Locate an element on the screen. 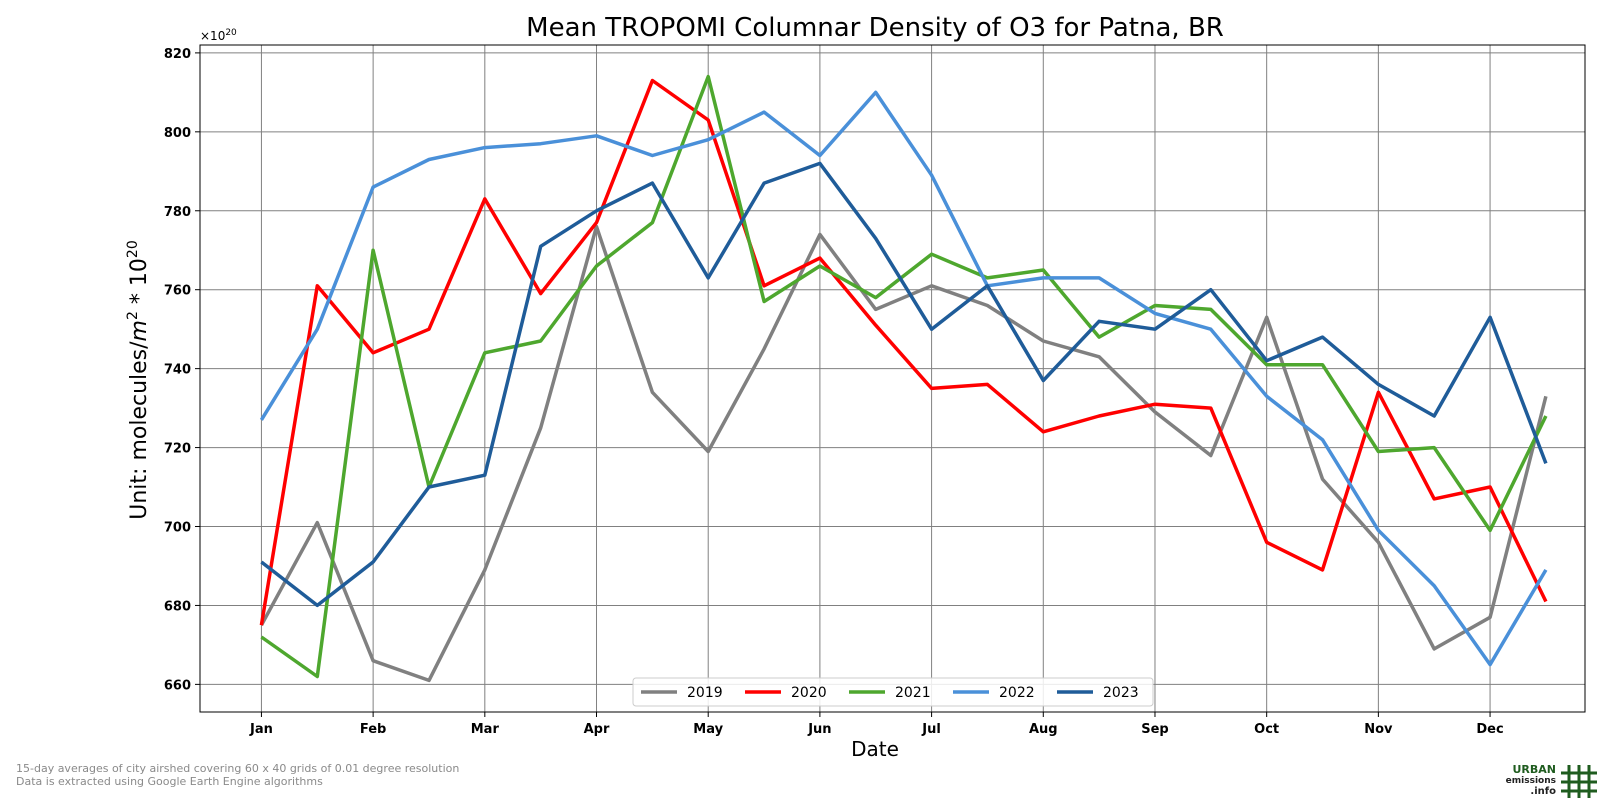 The width and height of the screenshot is (1600, 800). x-tick-label: Sep is located at coordinates (1155, 729).